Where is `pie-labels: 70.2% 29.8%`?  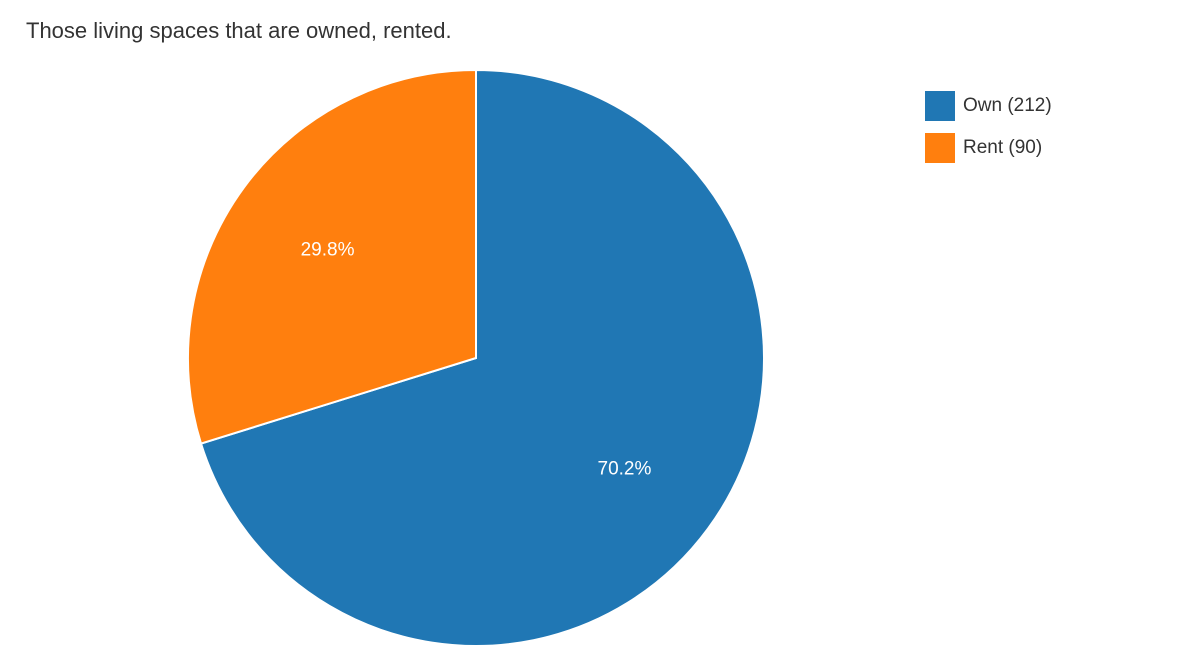
pie-labels: 70.2% 29.8% is located at coordinates (476, 360).